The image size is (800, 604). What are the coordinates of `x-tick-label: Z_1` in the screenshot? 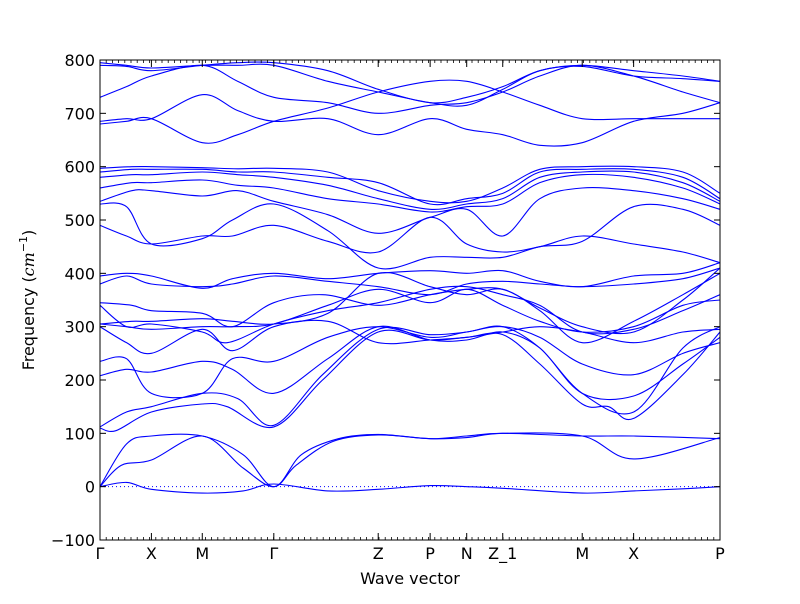 It's located at (502, 554).